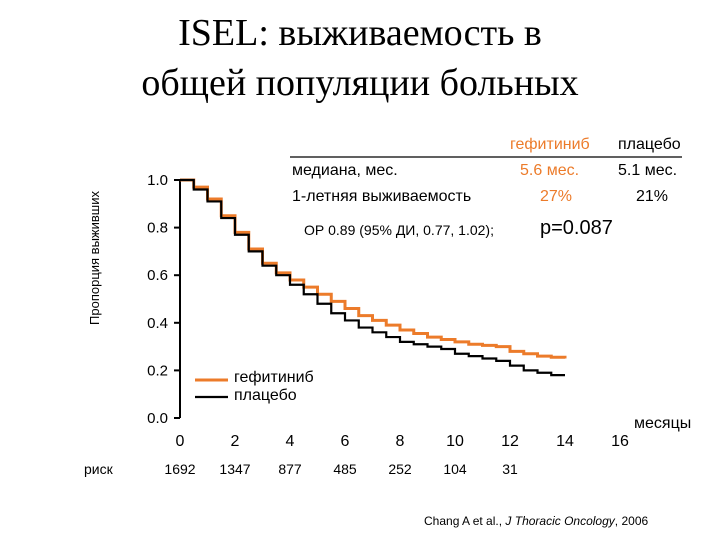 The height and width of the screenshot is (540, 720). I want to click on risk-value: 877, so click(290, 469).